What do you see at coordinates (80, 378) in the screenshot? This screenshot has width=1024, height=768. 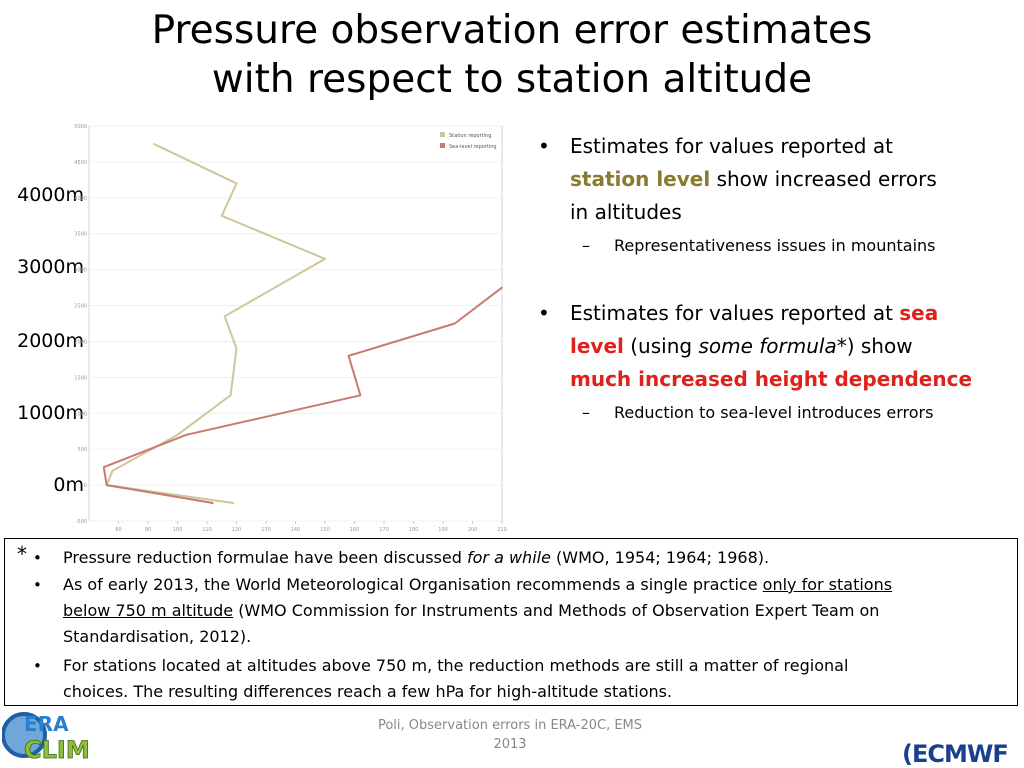 I see `y-tick-label: 1500` at bounding box center [80, 378].